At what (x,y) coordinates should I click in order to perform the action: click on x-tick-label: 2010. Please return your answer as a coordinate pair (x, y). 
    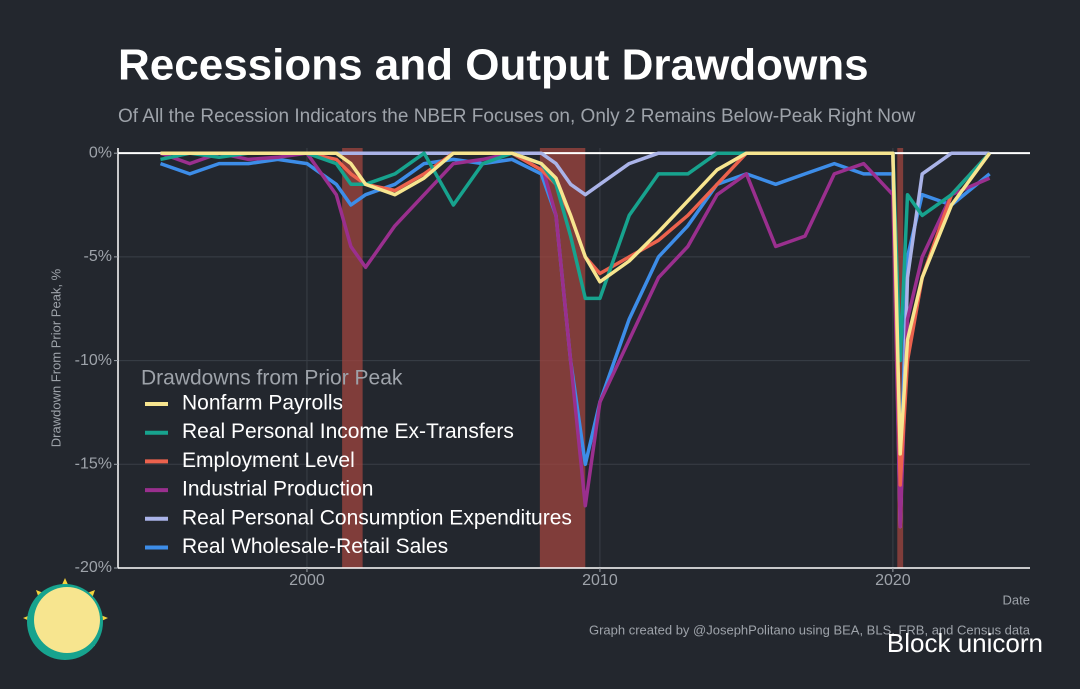
    Looking at the image, I should click on (600, 580).